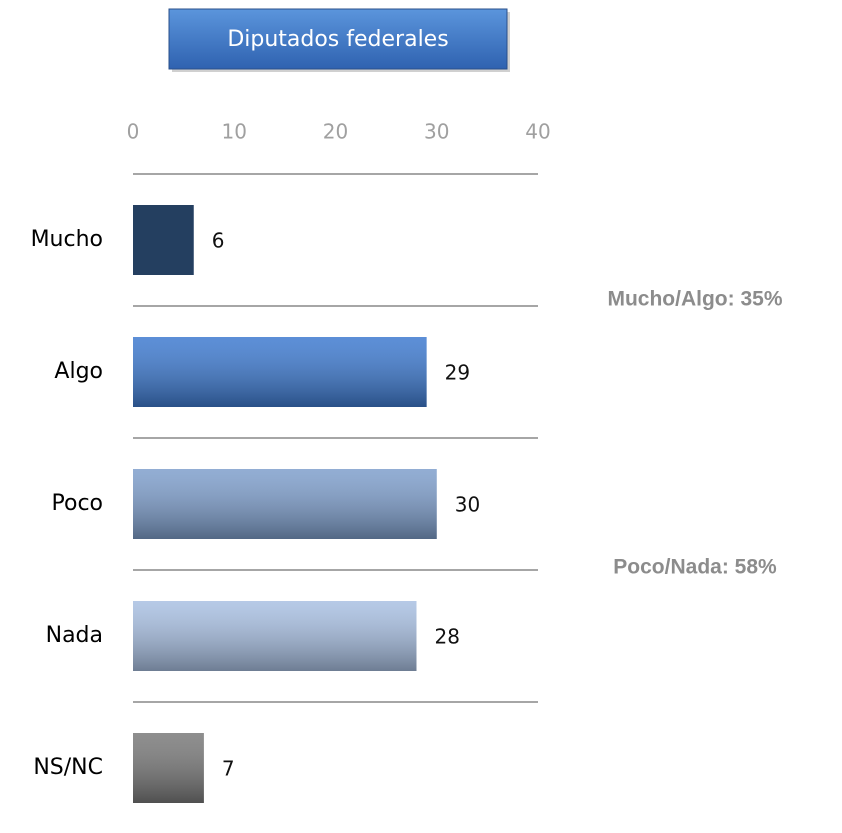 This screenshot has height=833, width=842. What do you see at coordinates (436, 132) in the screenshot?
I see `x-tick-label: 30` at bounding box center [436, 132].